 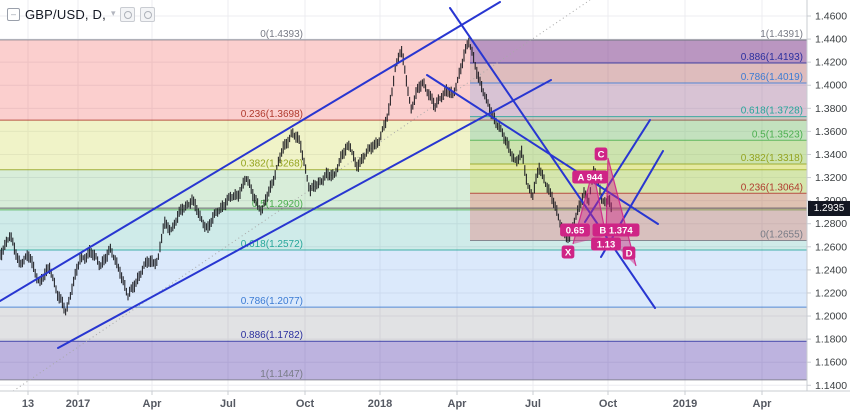 What do you see at coordinates (772, 158) in the screenshot?
I see `fib-level-label: 0.382(1.3318)` at bounding box center [772, 158].